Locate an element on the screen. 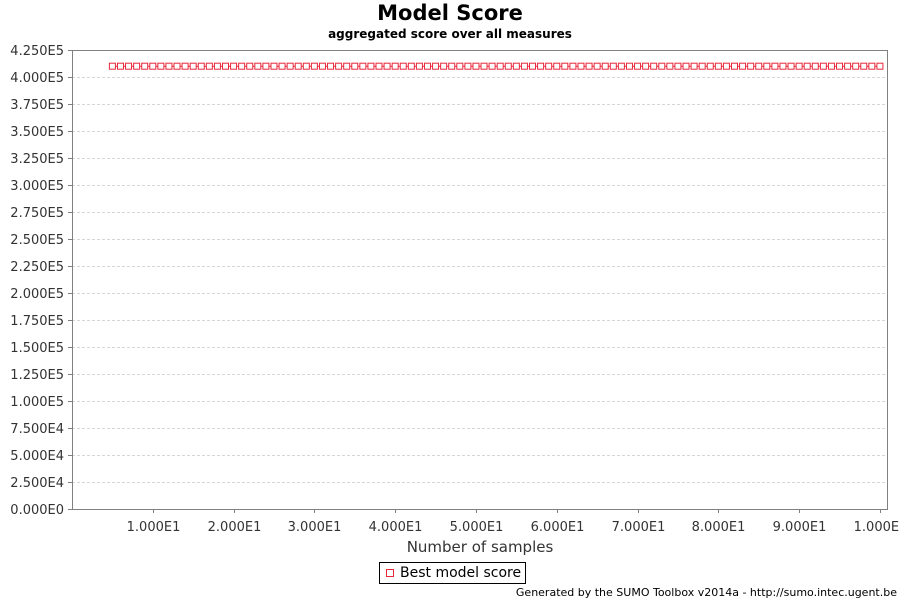 This screenshot has width=900, height=600. chart-subtitle: aggregated score over all measures is located at coordinates (450, 34).